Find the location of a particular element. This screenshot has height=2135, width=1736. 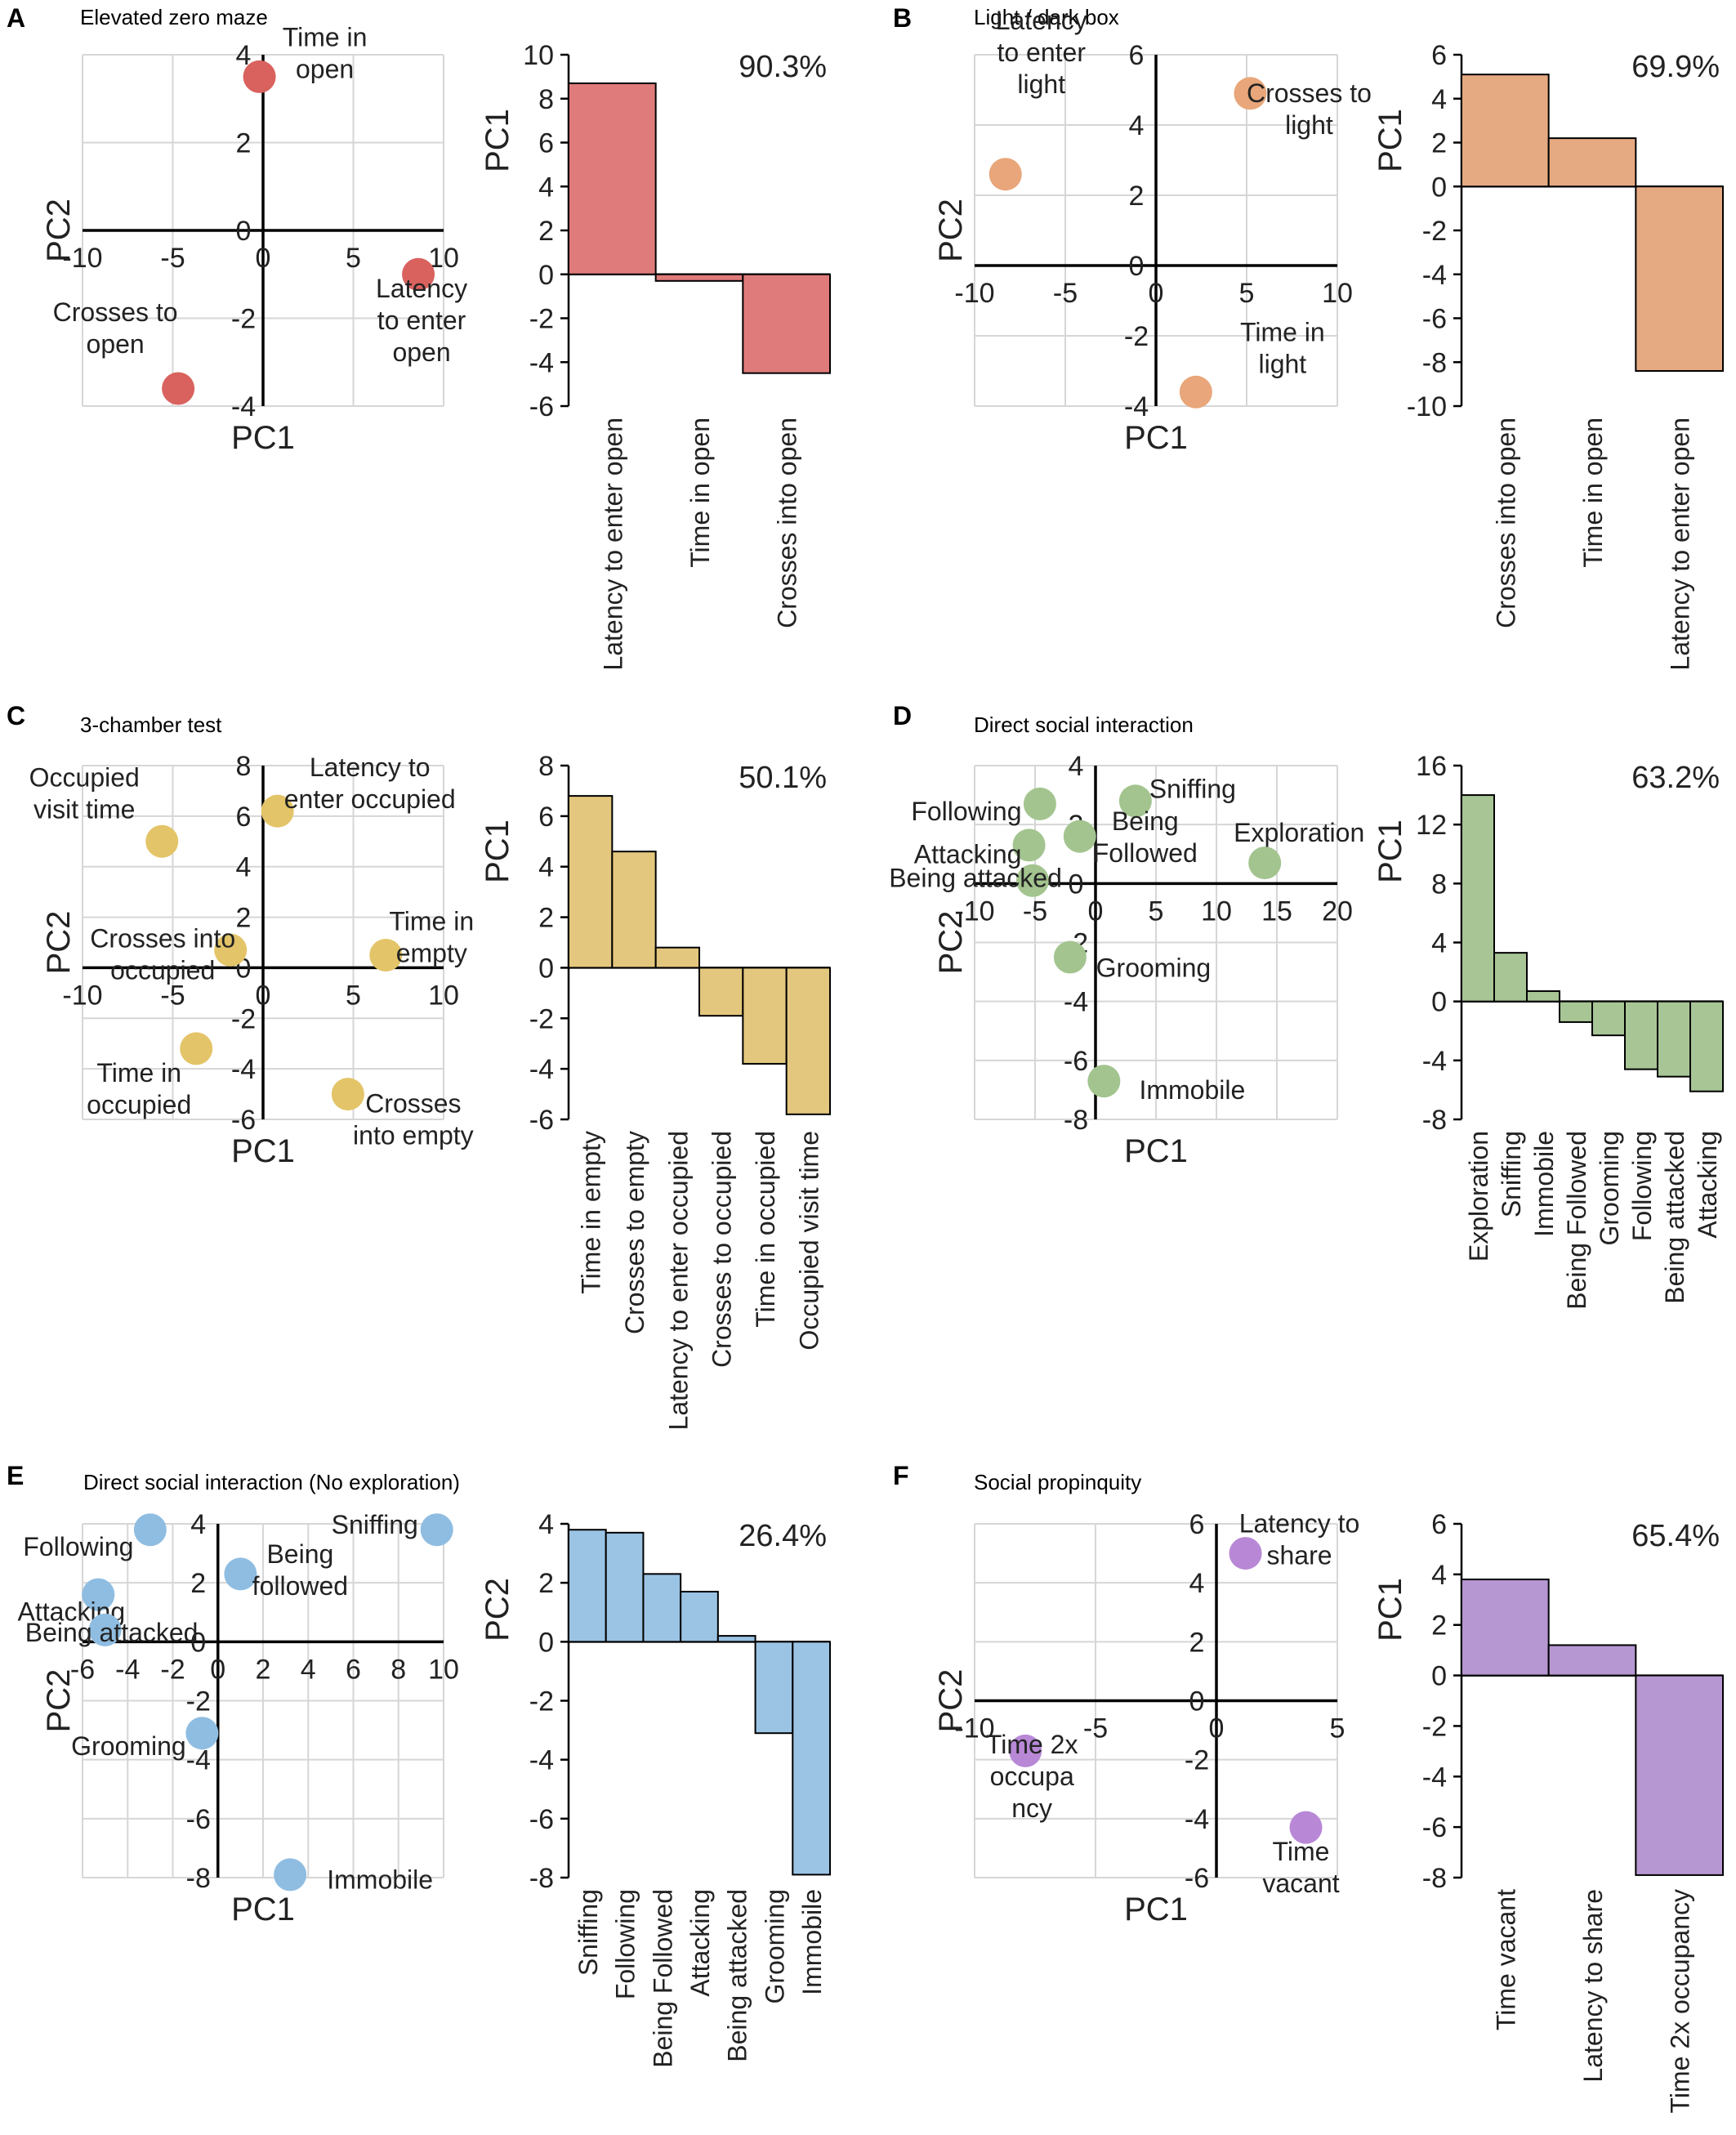

point-label: light is located at coordinates (1041, 84).